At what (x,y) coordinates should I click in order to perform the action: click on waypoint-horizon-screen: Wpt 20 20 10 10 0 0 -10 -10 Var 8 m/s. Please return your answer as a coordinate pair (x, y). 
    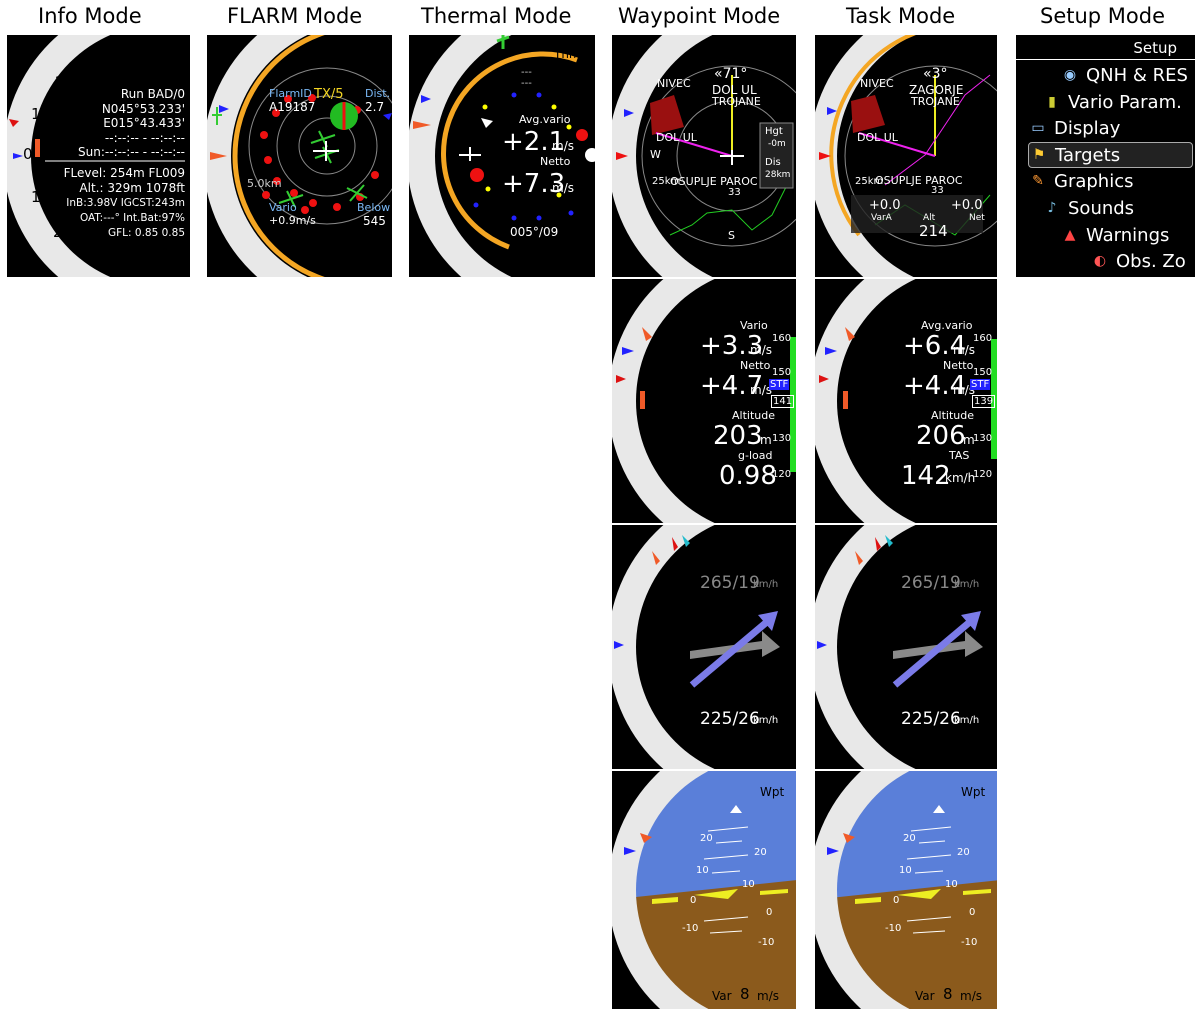
    Looking at the image, I should click on (704, 890).